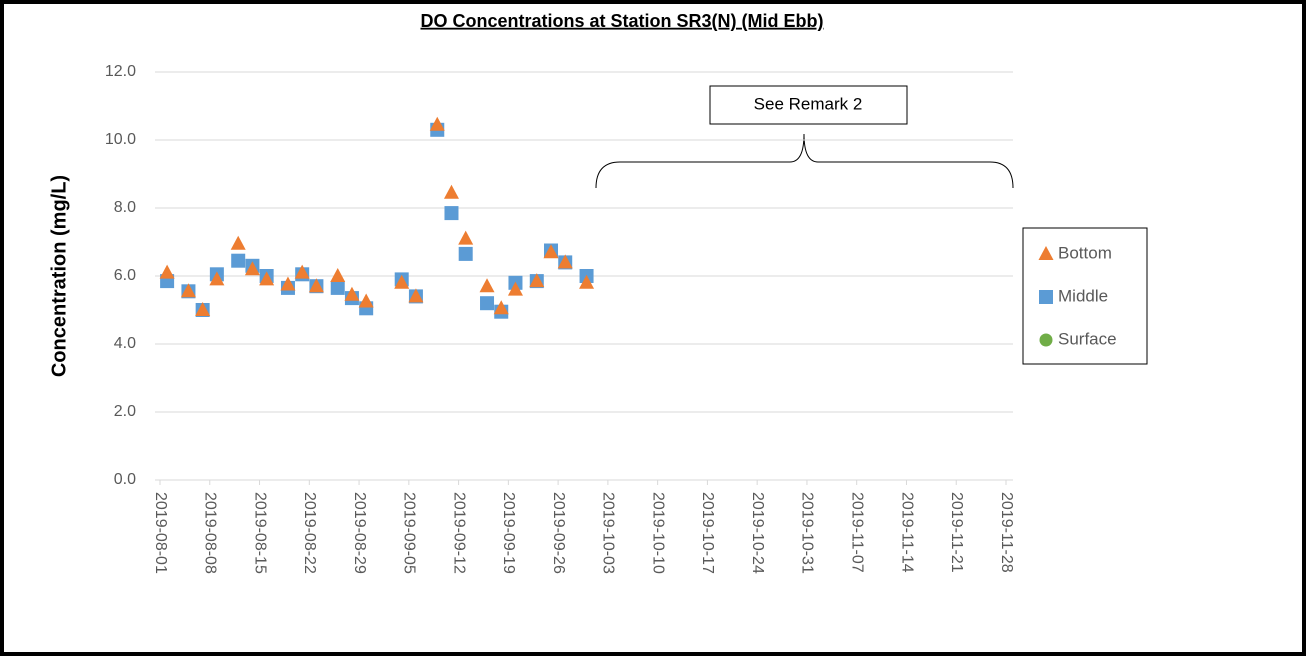 This screenshot has height=656, width=1306. What do you see at coordinates (657, 533) in the screenshot?
I see `x-tick-label: 2019-10-10` at bounding box center [657, 533].